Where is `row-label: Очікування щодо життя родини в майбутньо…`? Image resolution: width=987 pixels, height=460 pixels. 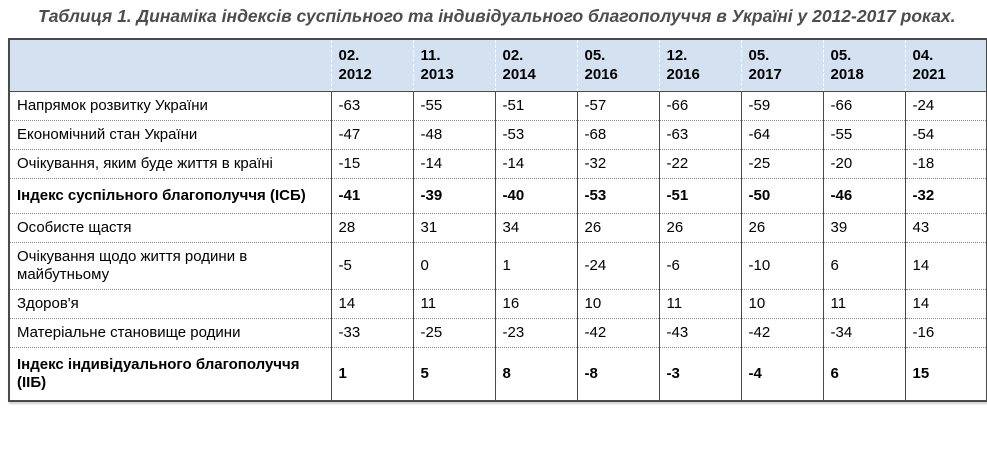 row-label: Очікування щодо життя родини в майбутньо… is located at coordinates (170, 265).